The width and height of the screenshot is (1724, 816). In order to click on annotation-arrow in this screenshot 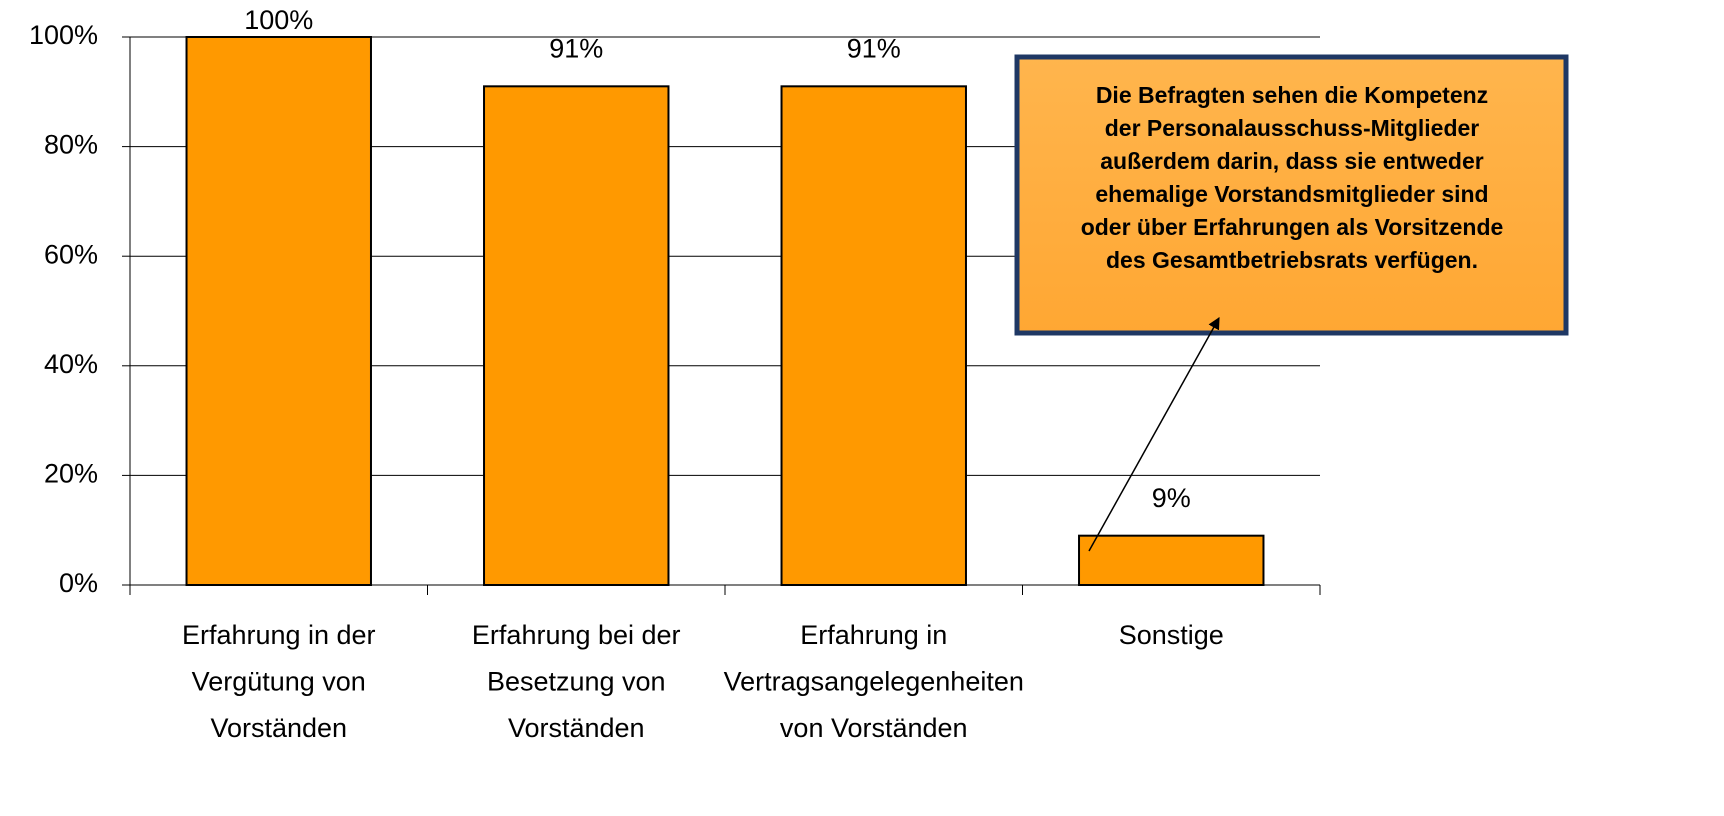, I will do `click(1154, 434)`.